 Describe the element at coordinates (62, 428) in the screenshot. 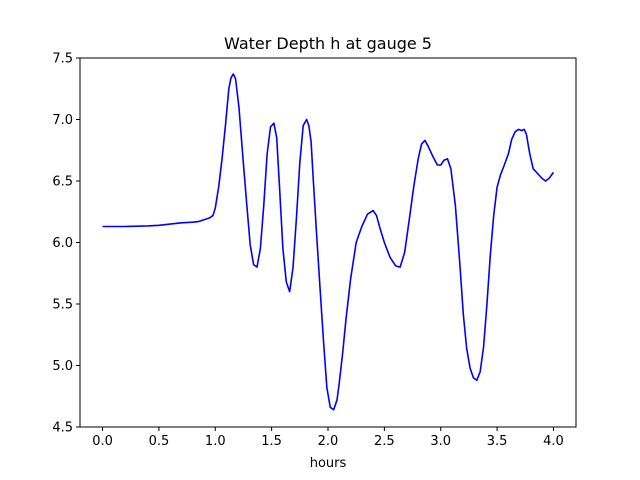

I see `y-tick-label: 4.5` at that location.